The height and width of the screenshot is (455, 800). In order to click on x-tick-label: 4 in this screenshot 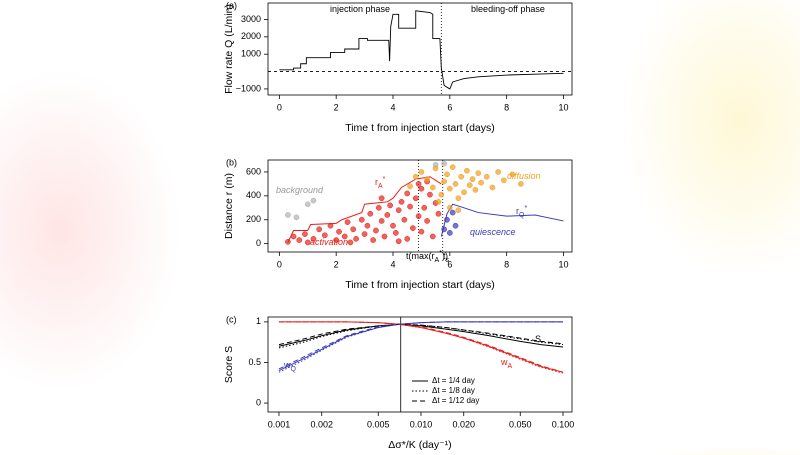, I will do `click(393, 264)`.